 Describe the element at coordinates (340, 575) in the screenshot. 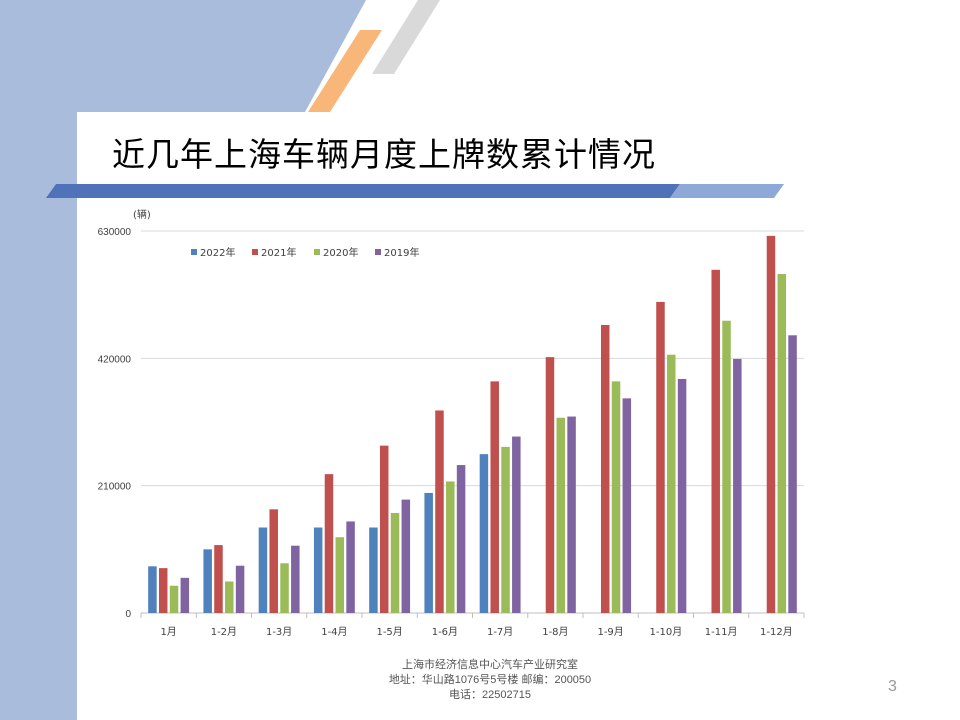

I see `bar-2020年-1-4月` at that location.